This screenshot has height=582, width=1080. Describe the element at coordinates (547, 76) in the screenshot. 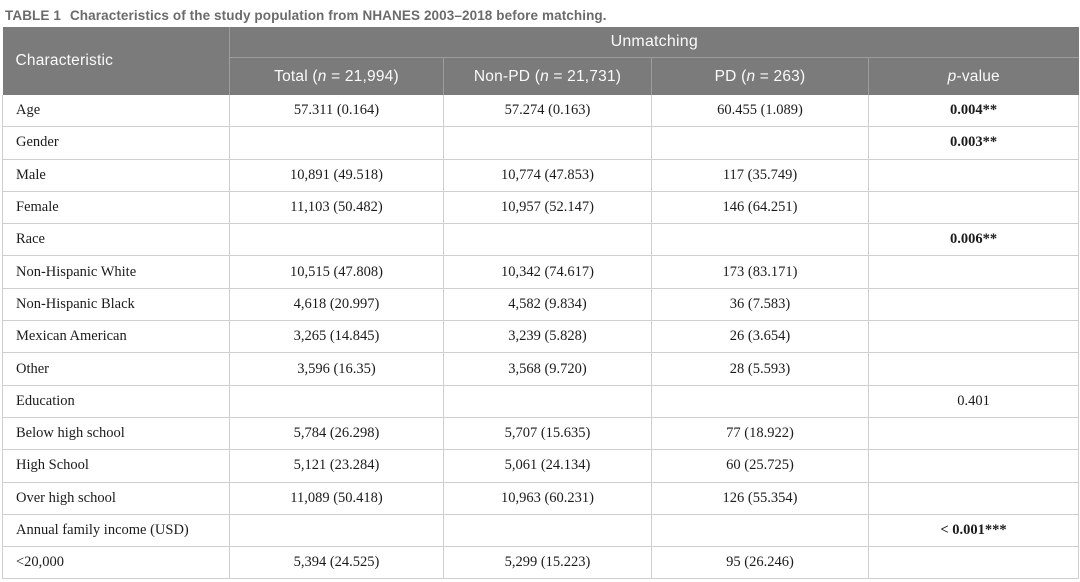

I see `column-header-non-pd: Non-PD (n = 21,731)` at that location.